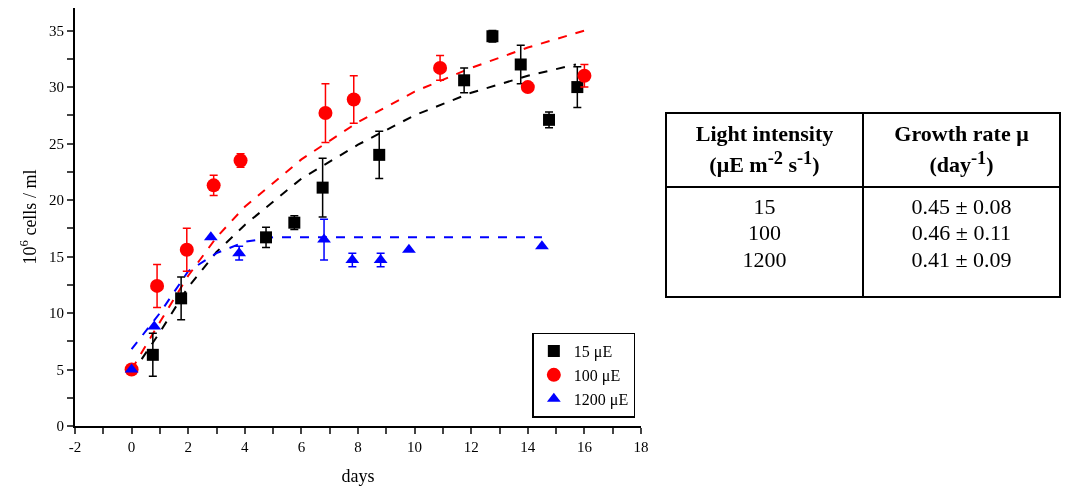 This screenshot has height=492, width=1072. I want to click on text: 0.41 ± 0.09, so click(961, 260).